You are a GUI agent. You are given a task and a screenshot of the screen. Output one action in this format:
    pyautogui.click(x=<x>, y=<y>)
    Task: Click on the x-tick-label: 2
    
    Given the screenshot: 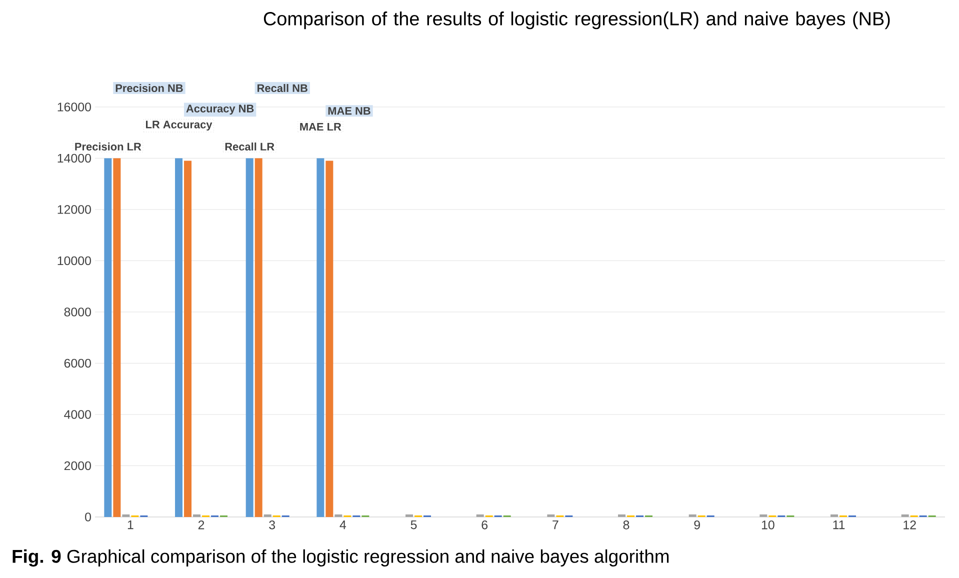 What is the action you would take?
    pyautogui.click(x=201, y=525)
    